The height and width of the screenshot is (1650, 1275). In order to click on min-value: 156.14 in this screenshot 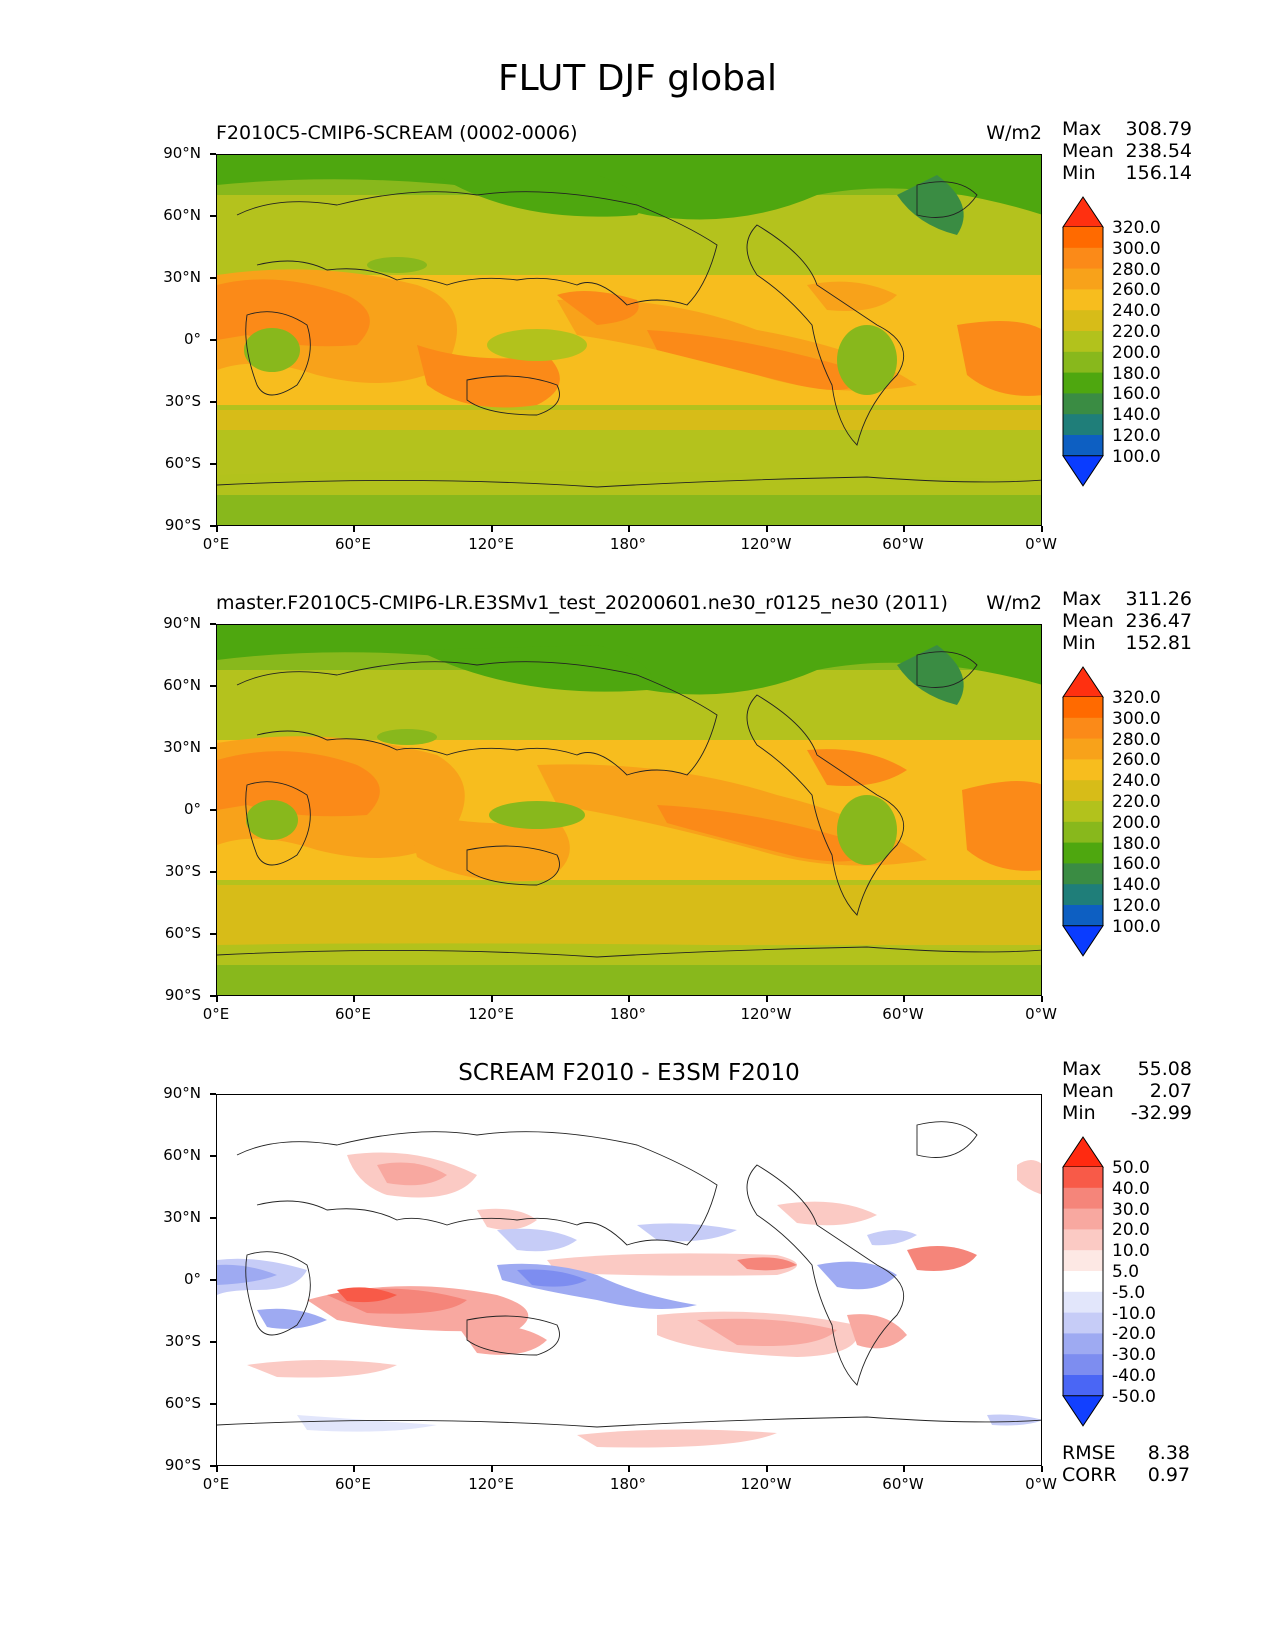, I will do `click(1158, 173)`.